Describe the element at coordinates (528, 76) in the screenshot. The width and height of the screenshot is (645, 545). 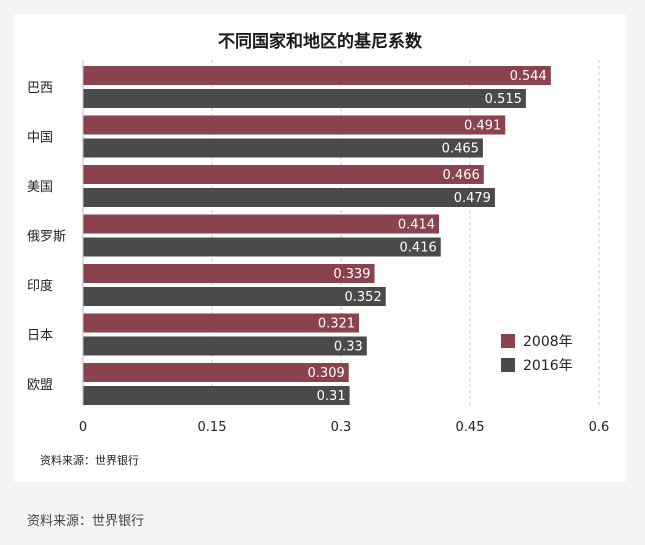
I see `bar-value-label: 0.544` at that location.